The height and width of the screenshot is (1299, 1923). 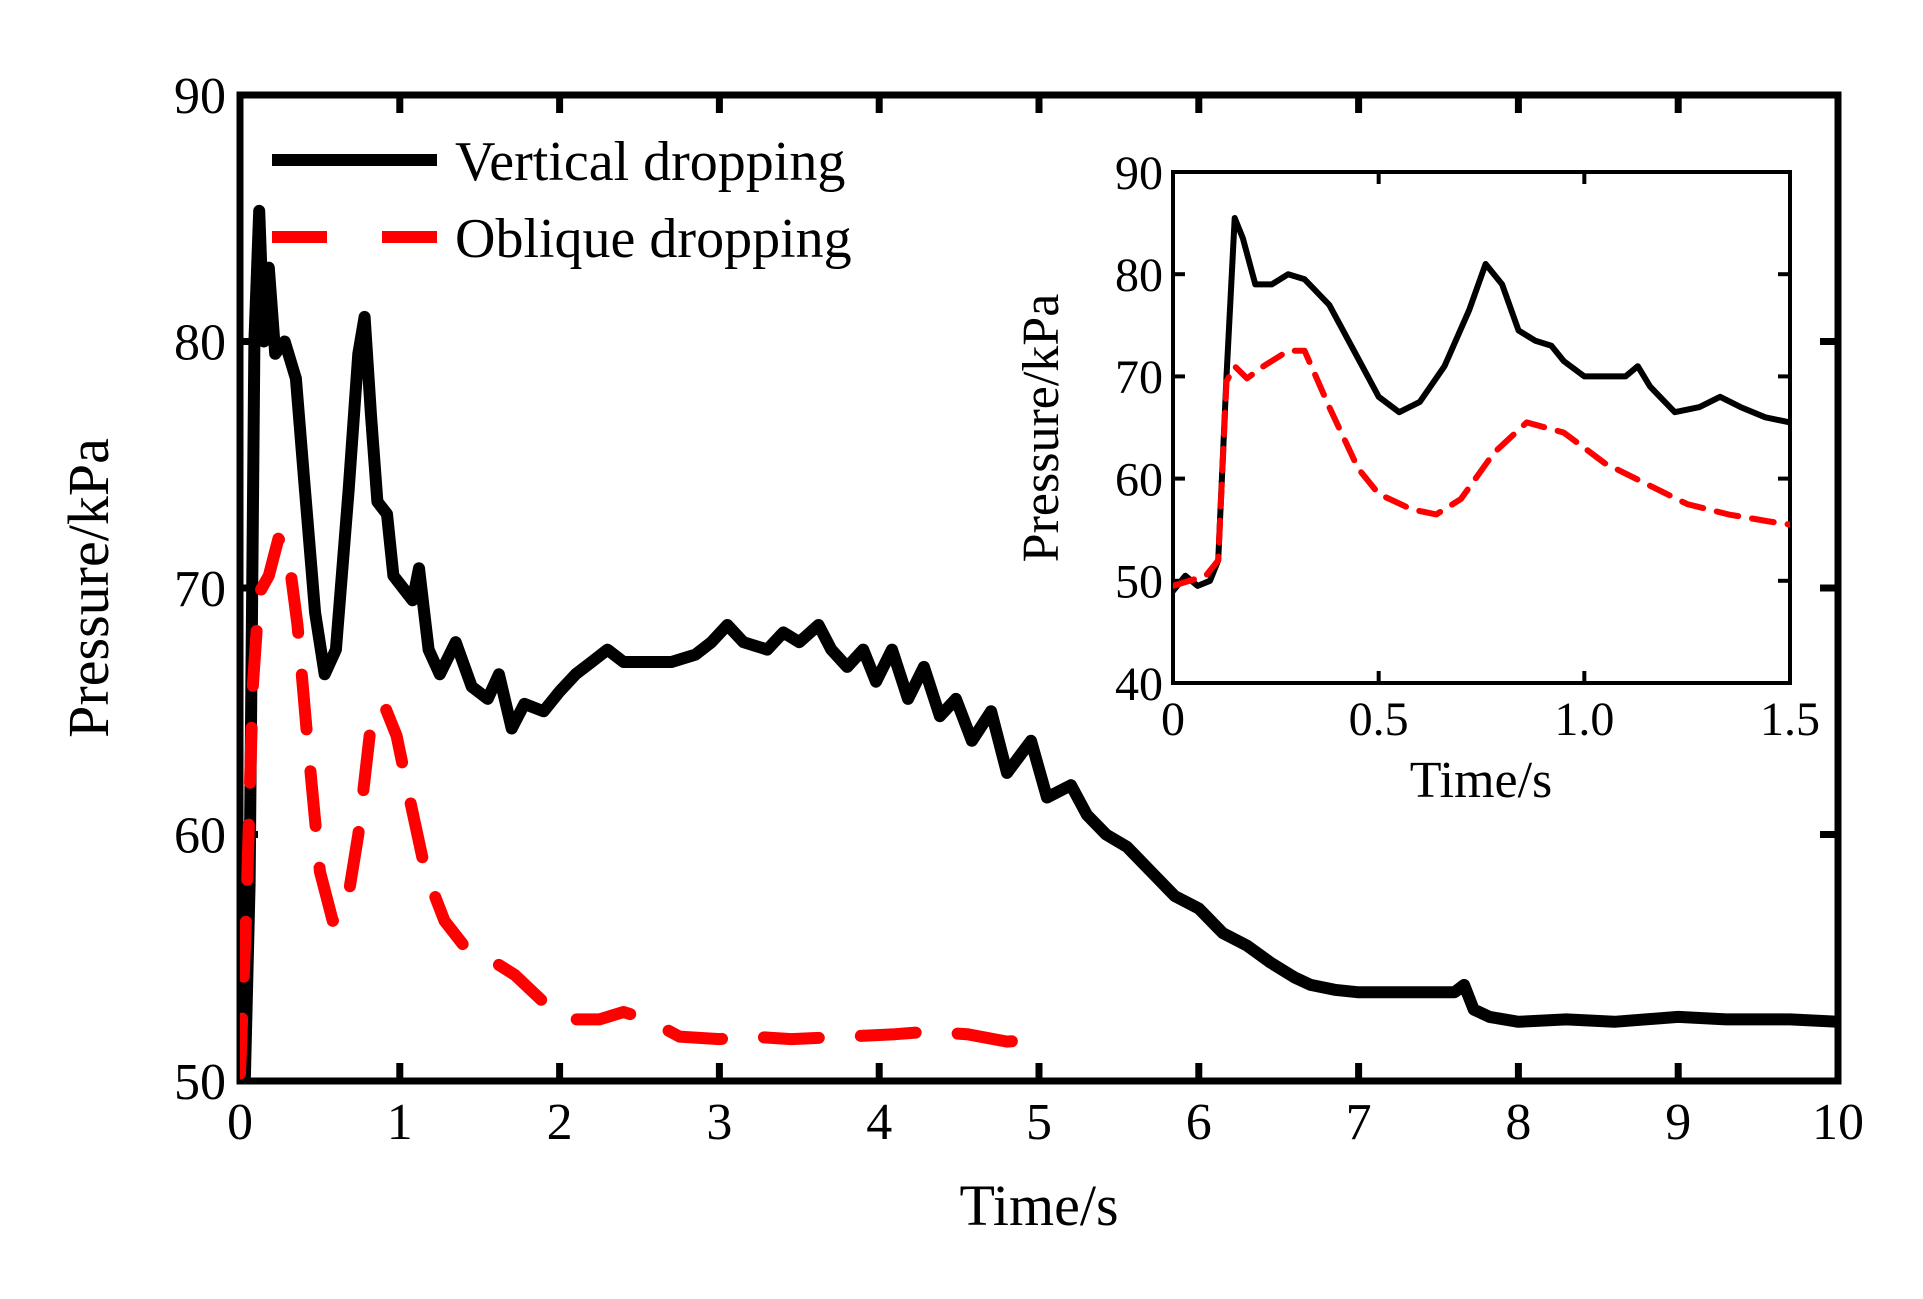 I want to click on main-y-tick-label: 90, so click(x=200, y=96).